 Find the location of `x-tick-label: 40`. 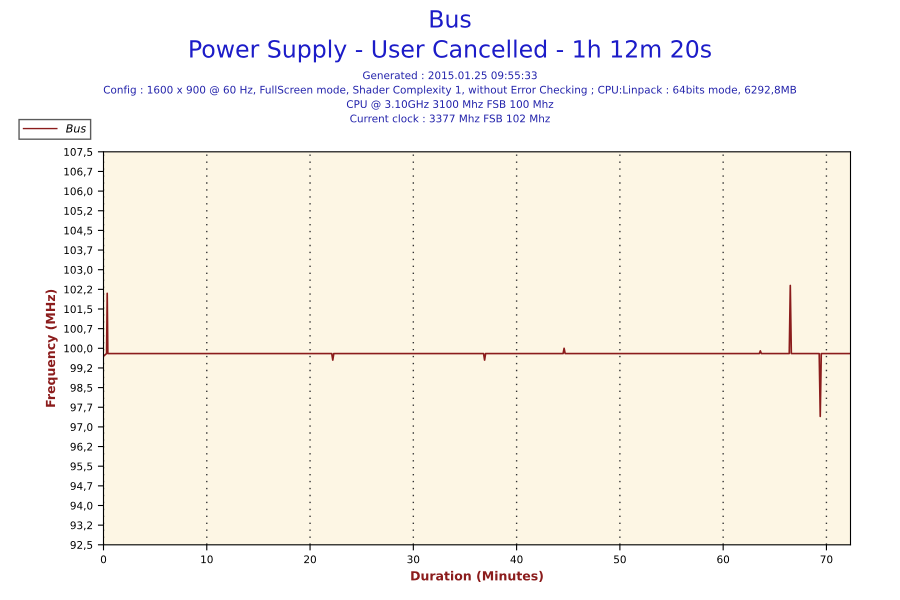

x-tick-label: 40 is located at coordinates (516, 559).